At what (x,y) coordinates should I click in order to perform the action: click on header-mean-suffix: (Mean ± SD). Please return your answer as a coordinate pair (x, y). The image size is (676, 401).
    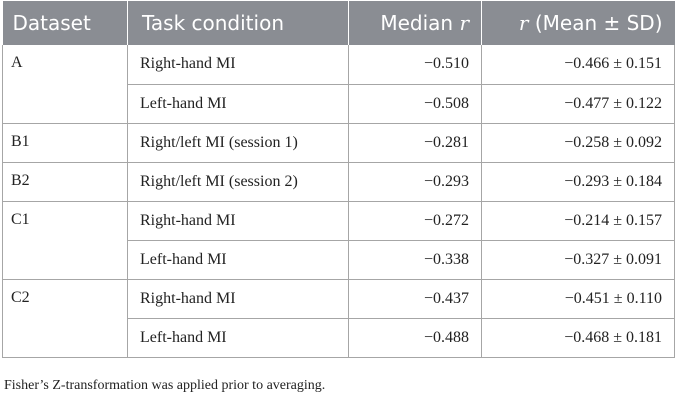
    Looking at the image, I should click on (595, 23).